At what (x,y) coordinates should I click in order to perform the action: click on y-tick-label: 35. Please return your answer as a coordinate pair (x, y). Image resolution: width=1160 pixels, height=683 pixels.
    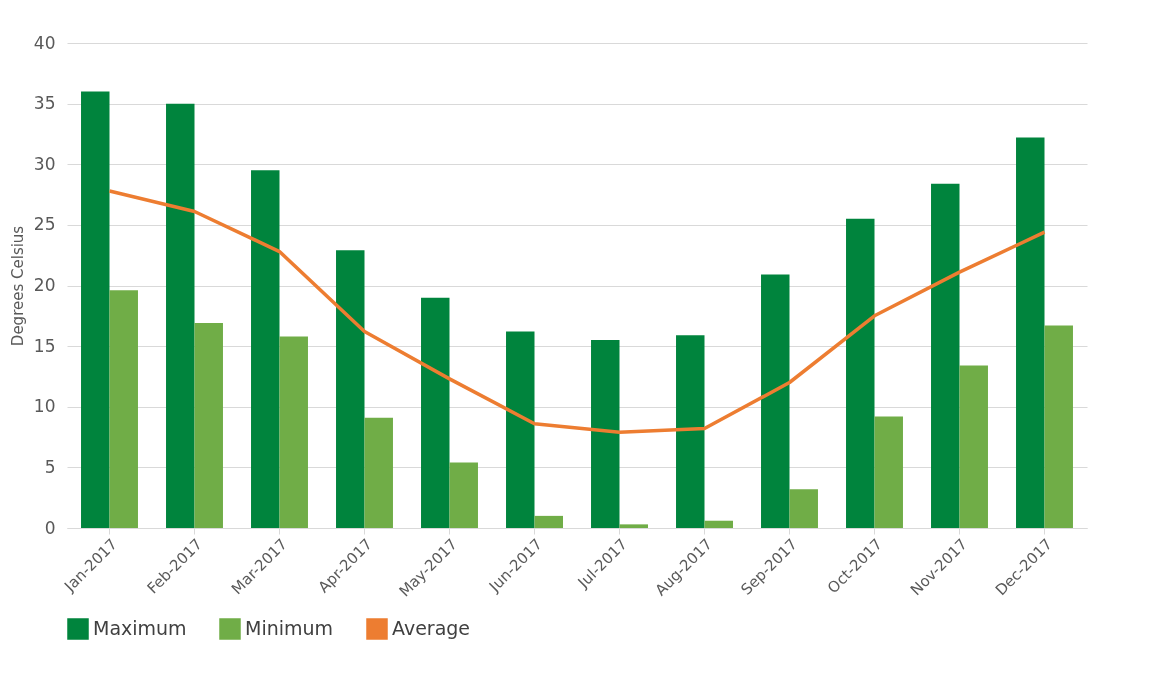
    Looking at the image, I should click on (44, 103).